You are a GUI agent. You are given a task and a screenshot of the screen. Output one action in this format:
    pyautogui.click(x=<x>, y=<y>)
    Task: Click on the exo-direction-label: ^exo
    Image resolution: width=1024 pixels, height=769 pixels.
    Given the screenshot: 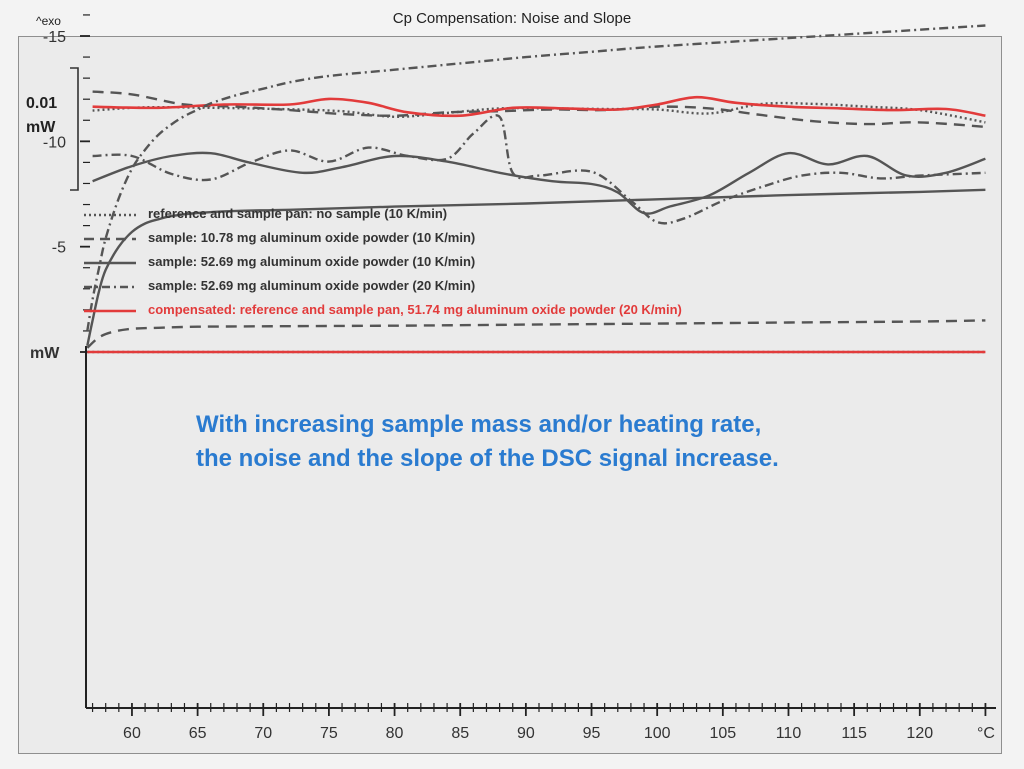 What is the action you would take?
    pyautogui.click(x=48, y=21)
    